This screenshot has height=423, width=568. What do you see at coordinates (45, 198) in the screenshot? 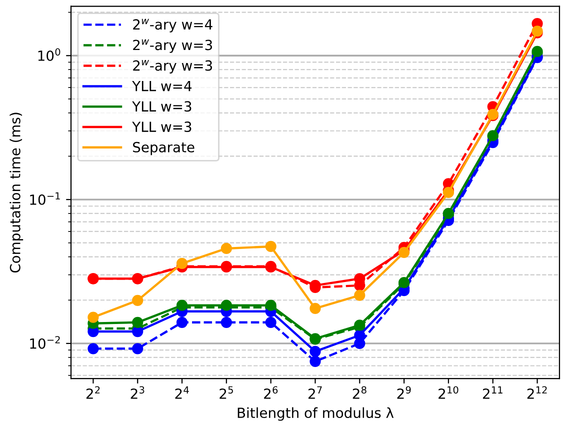
I see `y-tick-label: 10$^{−1}$` at bounding box center [45, 198].